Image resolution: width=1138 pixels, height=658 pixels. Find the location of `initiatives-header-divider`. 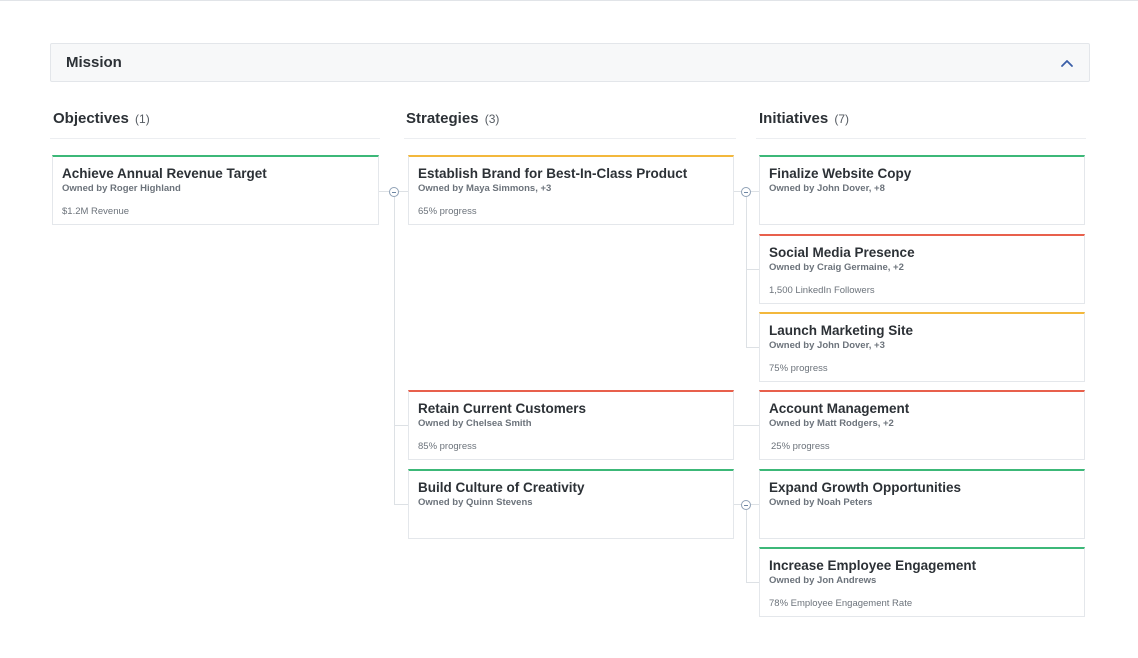

initiatives-header-divider is located at coordinates (921, 138).